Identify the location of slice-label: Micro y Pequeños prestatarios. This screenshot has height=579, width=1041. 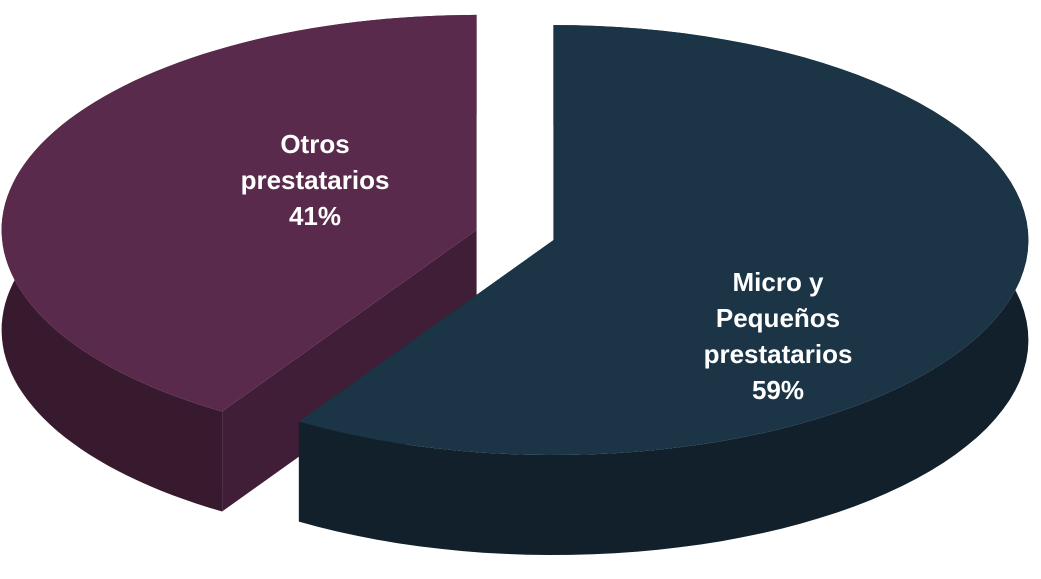
(778, 318).